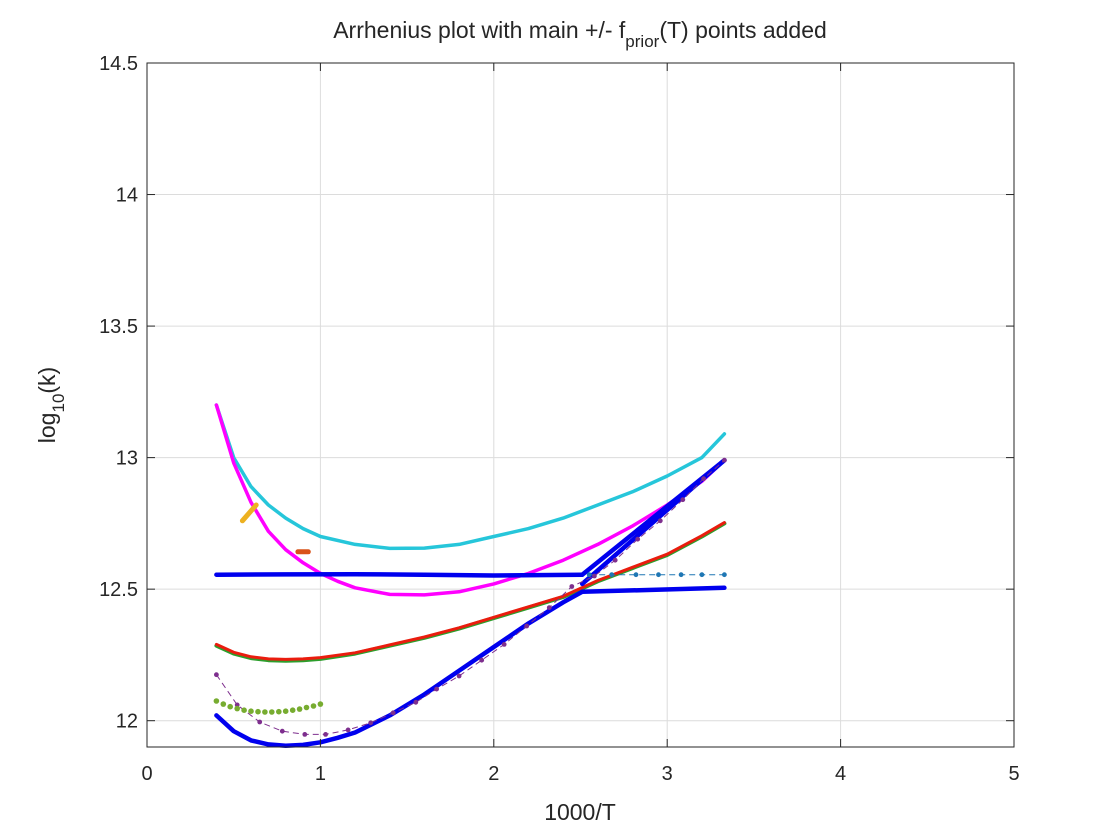 The height and width of the screenshot is (840, 1120). Describe the element at coordinates (118, 327) in the screenshot. I see `y-tick-label: 13.5` at that location.